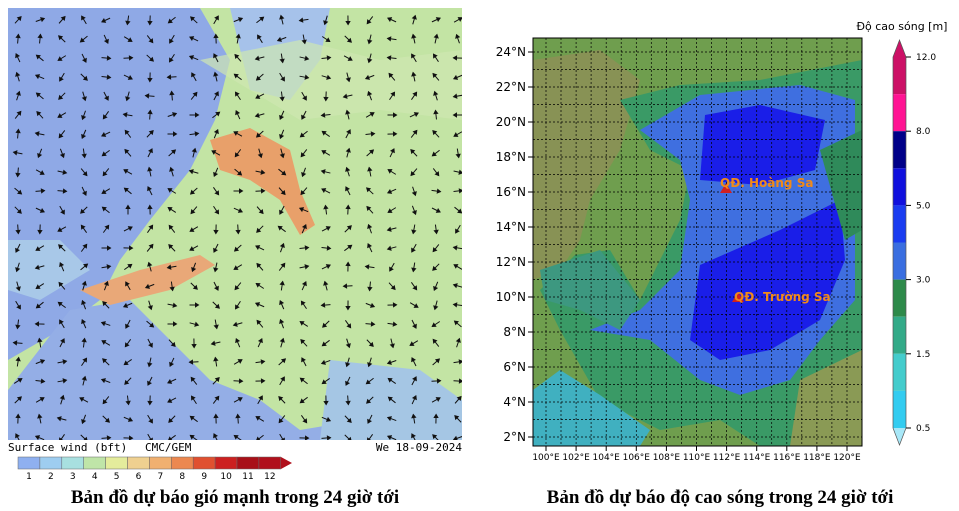 The image size is (959, 511). What do you see at coordinates (161, 477) in the screenshot?
I see `colorbar-label: 7` at bounding box center [161, 477].